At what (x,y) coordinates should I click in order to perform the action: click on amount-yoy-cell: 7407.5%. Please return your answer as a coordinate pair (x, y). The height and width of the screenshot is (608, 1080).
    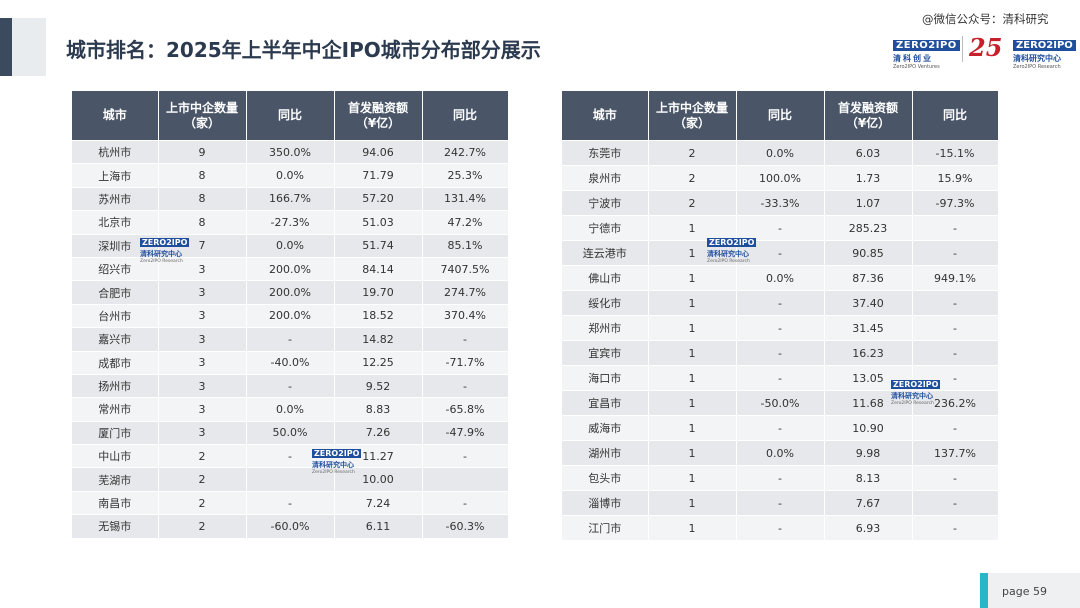
    Looking at the image, I should click on (465, 268).